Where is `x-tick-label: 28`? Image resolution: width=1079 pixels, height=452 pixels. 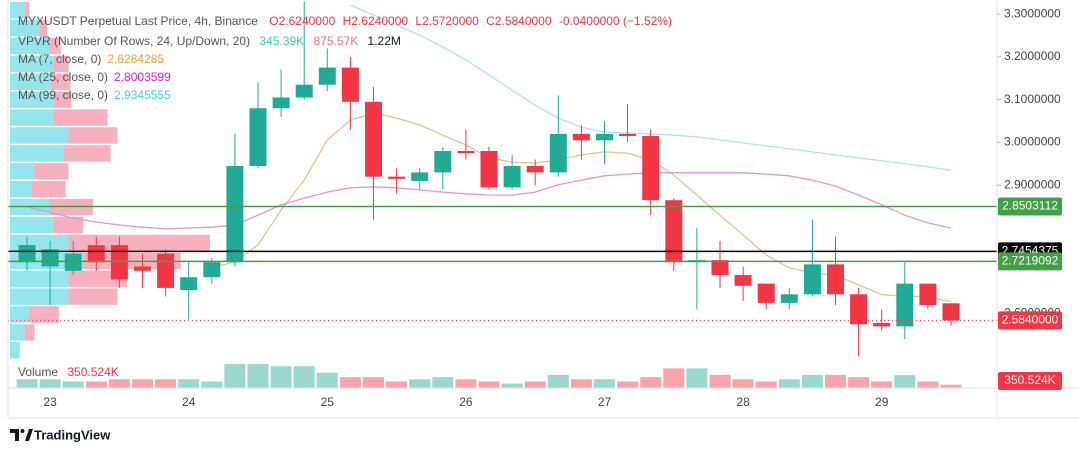 x-tick-label: 28 is located at coordinates (743, 402).